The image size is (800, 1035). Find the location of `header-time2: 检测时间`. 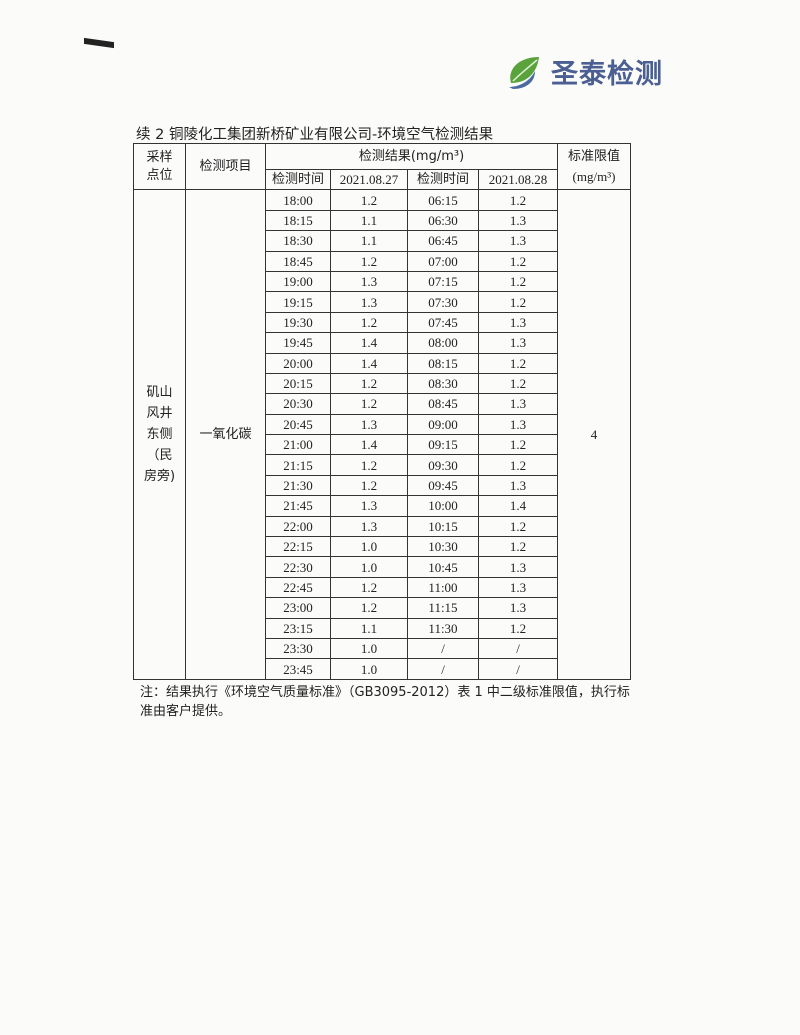

header-time2: 检测时间 is located at coordinates (443, 179).